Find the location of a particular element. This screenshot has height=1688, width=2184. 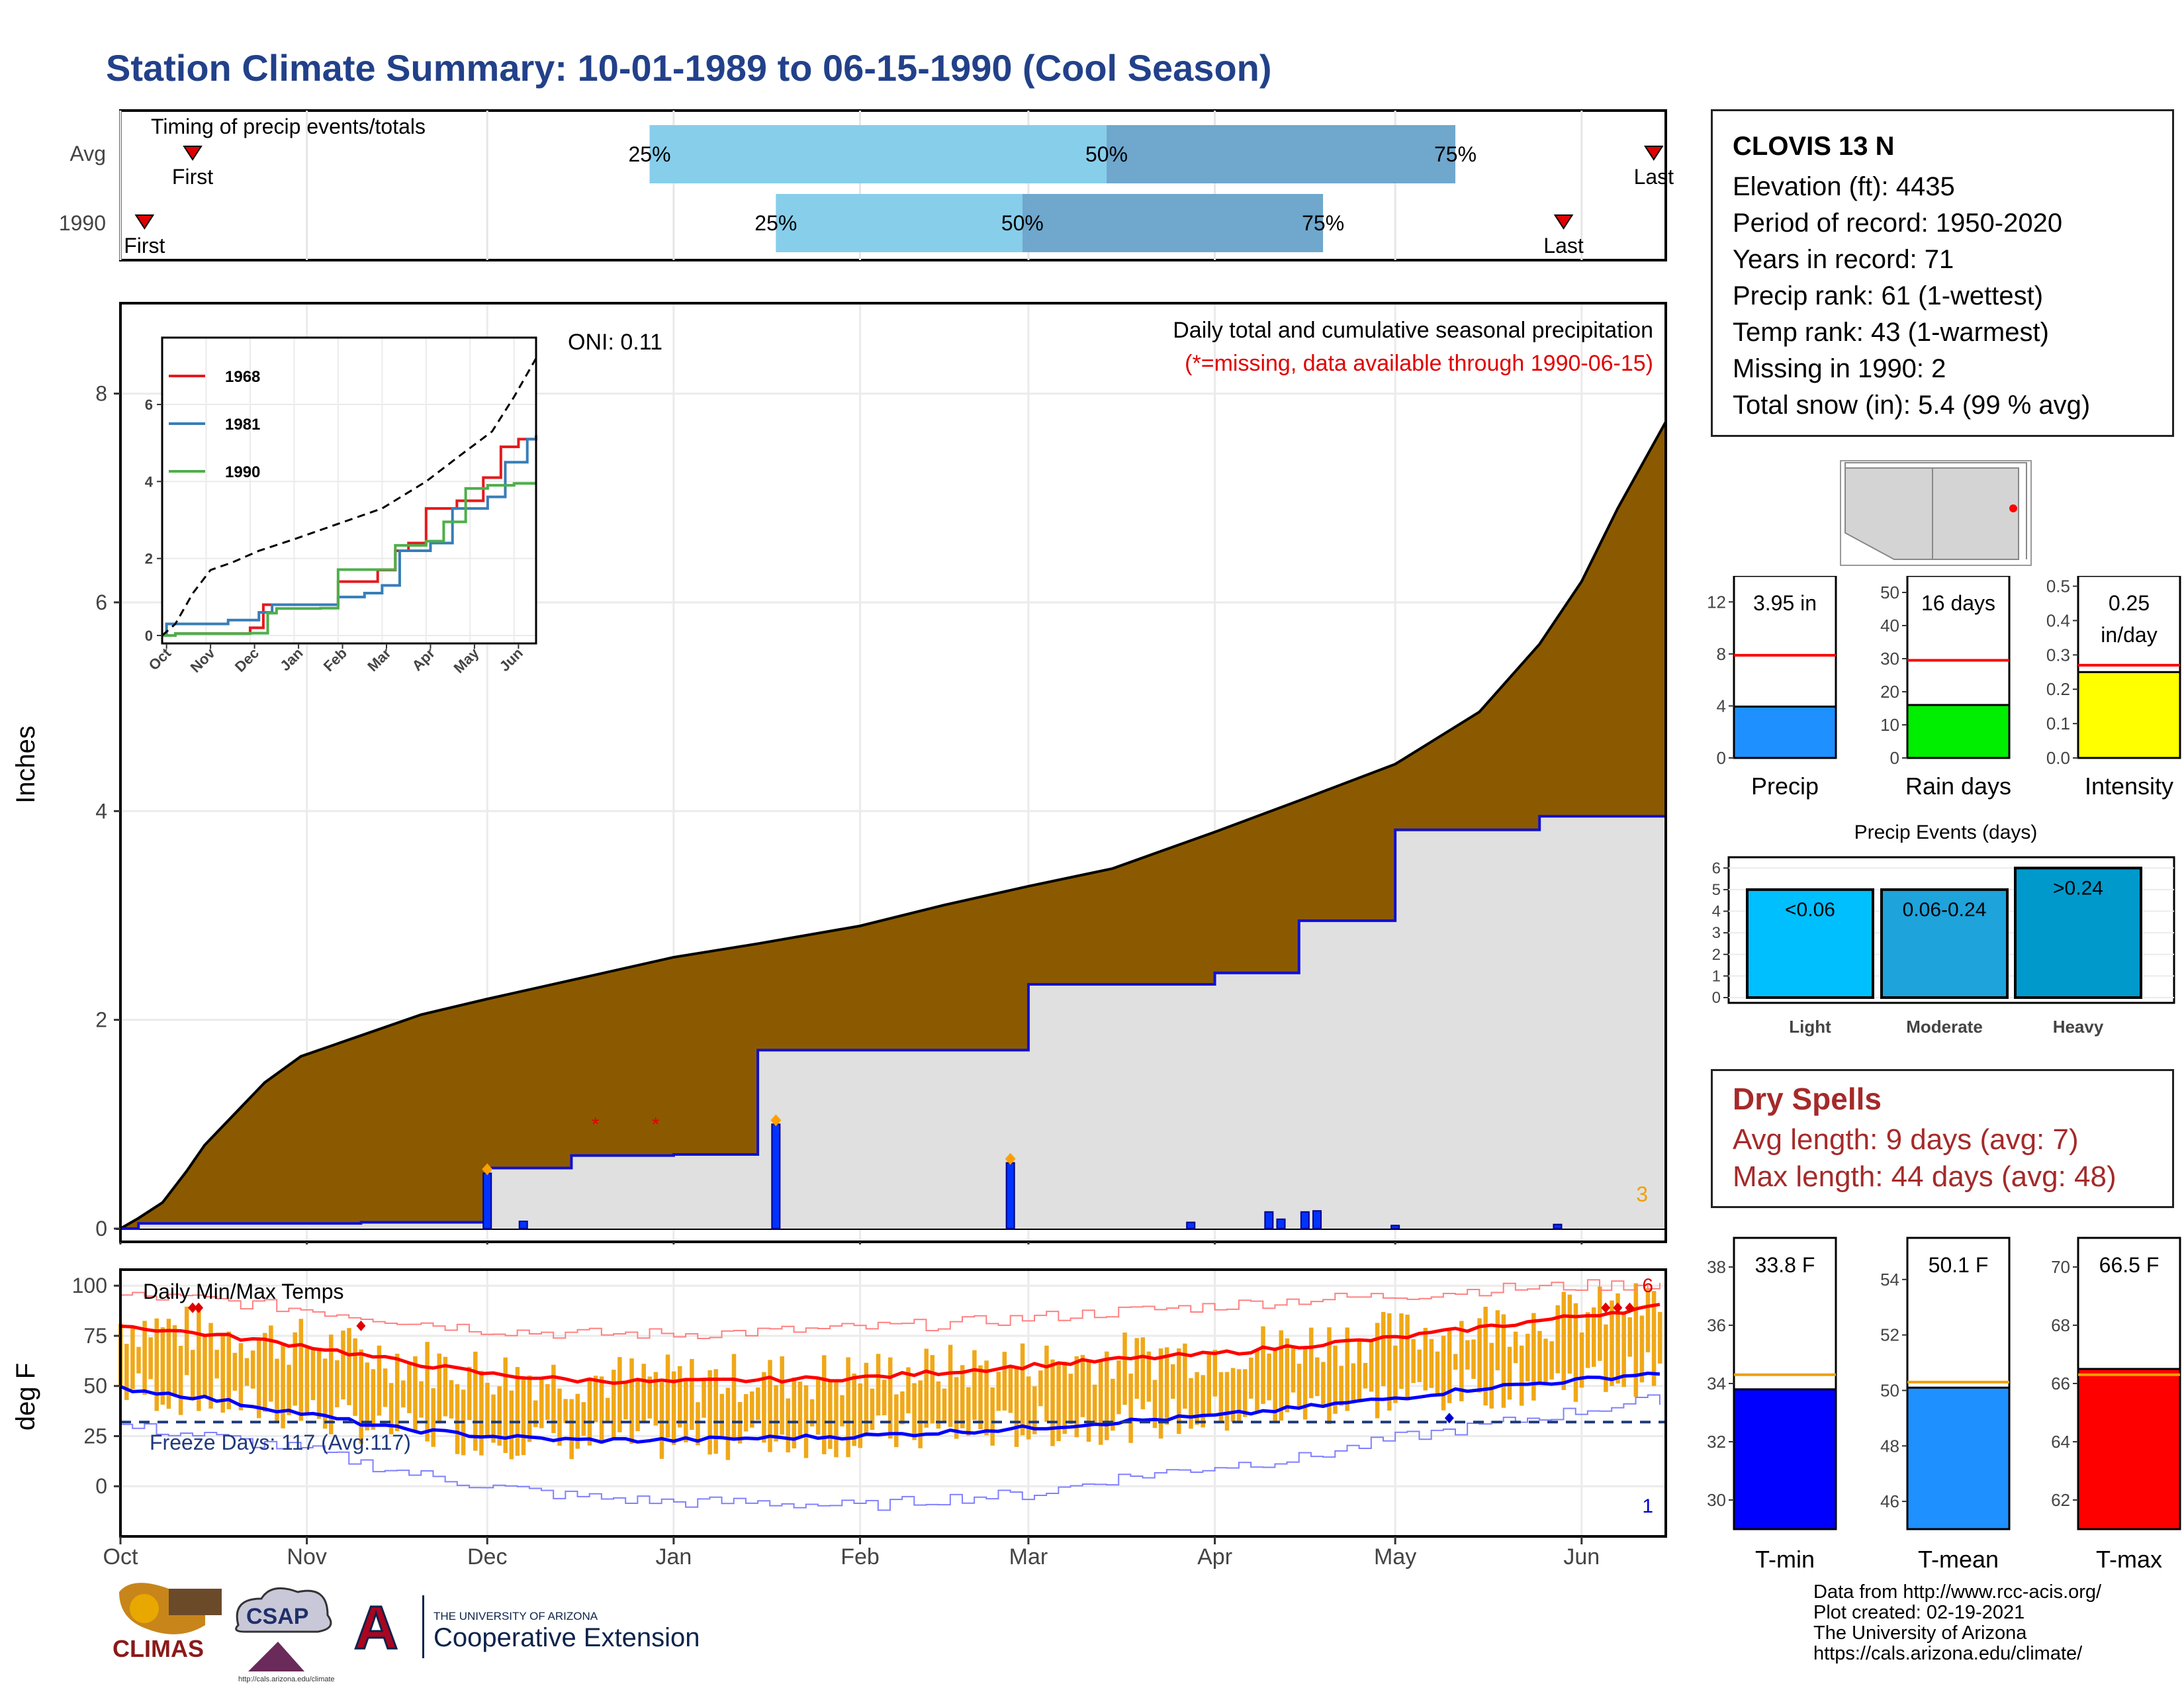

station-snow: Total snow (in): 5.4 (99 % avg) is located at coordinates (1912, 405).